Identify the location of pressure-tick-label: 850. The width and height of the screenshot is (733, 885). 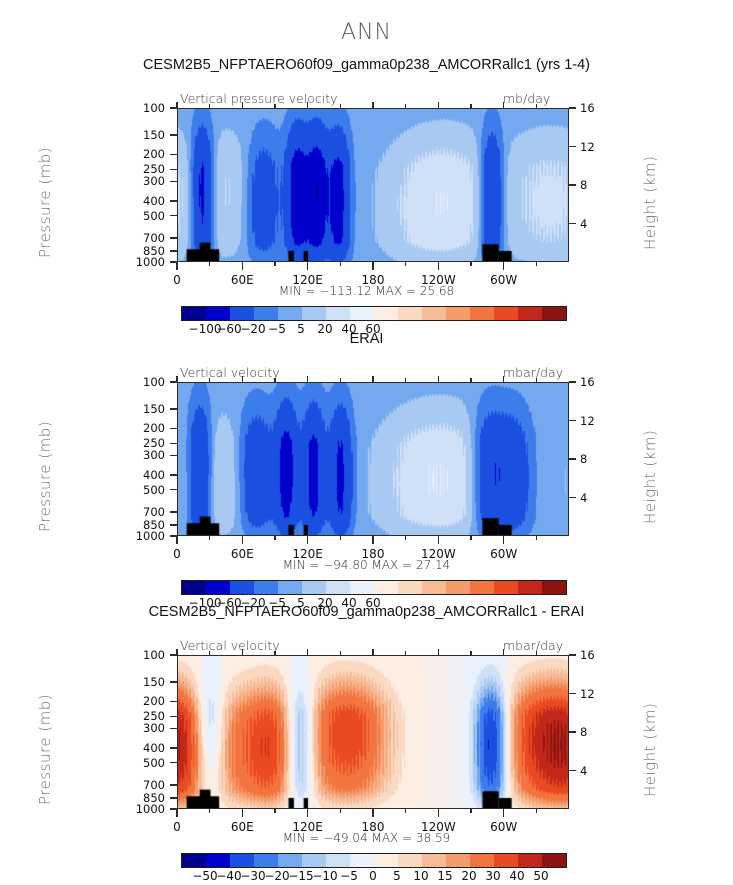
(154, 798).